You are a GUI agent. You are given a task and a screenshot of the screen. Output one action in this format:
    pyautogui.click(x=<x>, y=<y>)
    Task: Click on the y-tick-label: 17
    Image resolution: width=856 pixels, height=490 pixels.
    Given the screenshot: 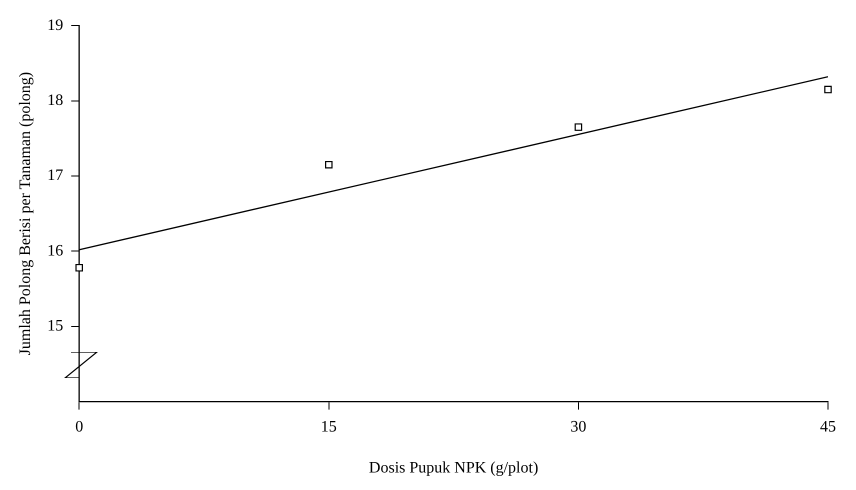 What is the action you would take?
    pyautogui.click(x=55, y=175)
    